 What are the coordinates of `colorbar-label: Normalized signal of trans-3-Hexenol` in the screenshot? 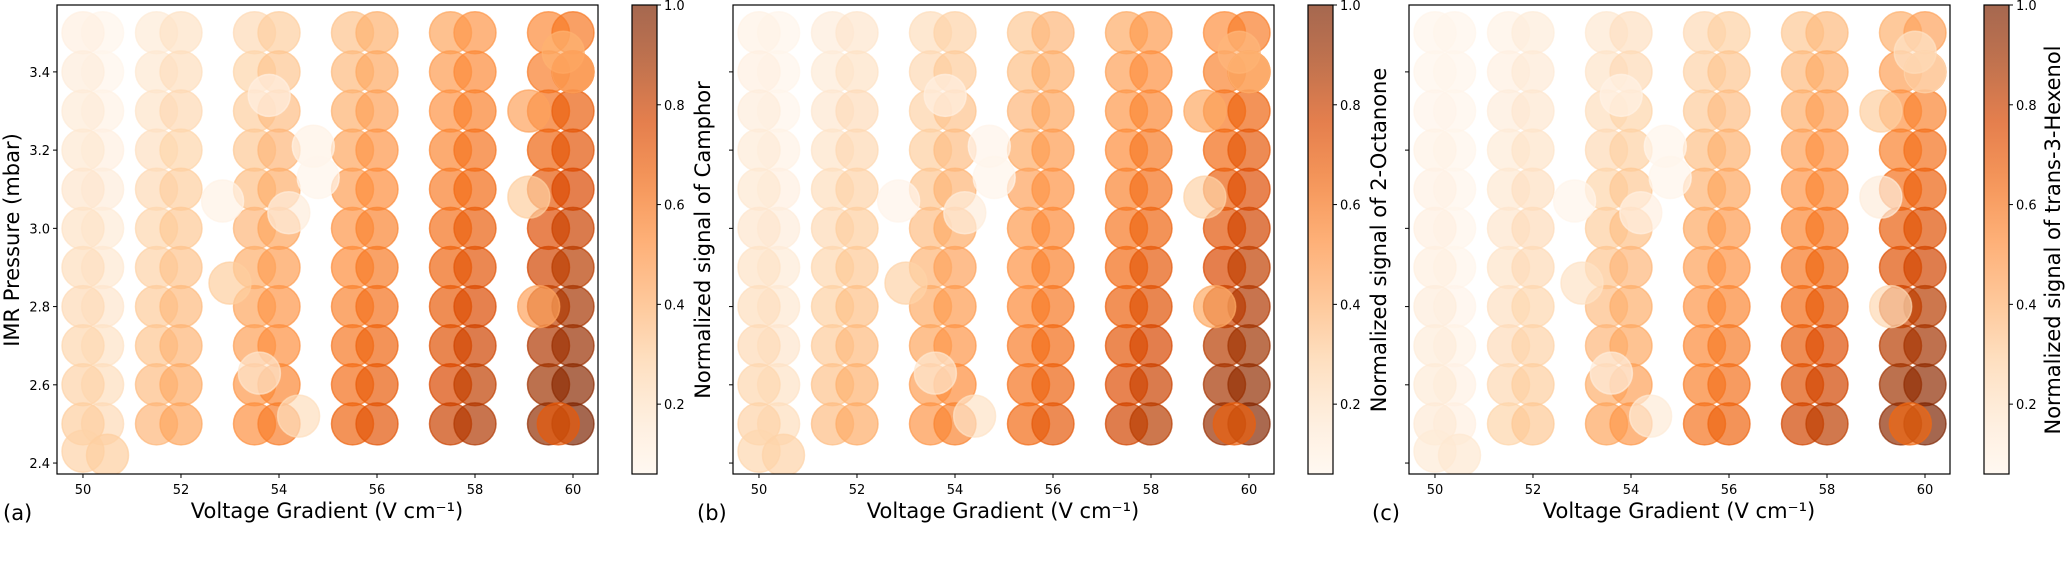 It's located at (2053, 239).